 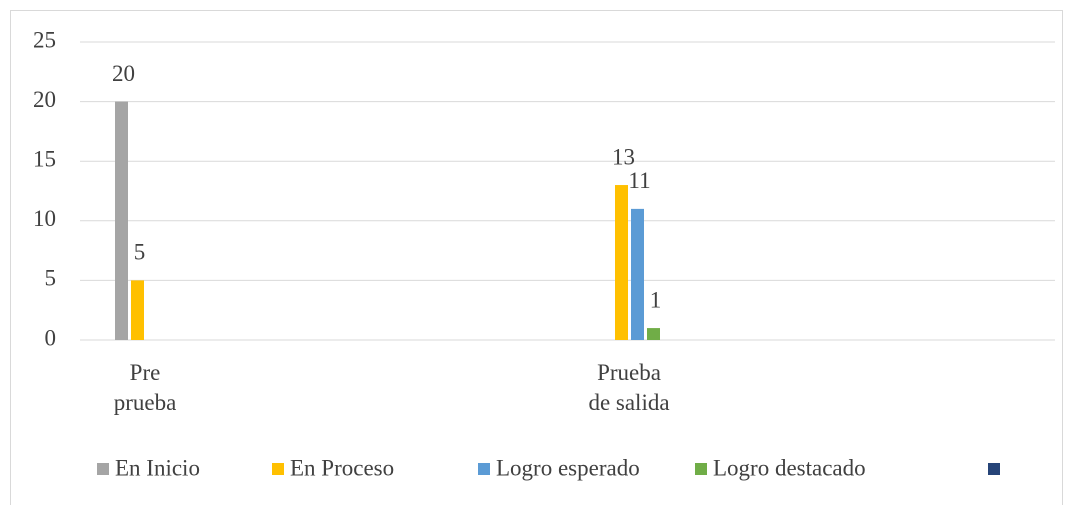 I want to click on legend-label: Logro esperado, so click(x=568, y=467).